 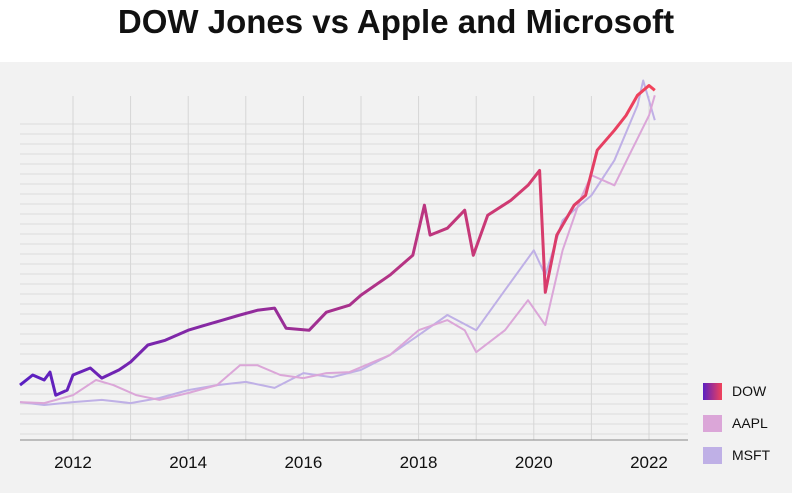 I want to click on x-tick-label: 2022, so click(x=649, y=462).